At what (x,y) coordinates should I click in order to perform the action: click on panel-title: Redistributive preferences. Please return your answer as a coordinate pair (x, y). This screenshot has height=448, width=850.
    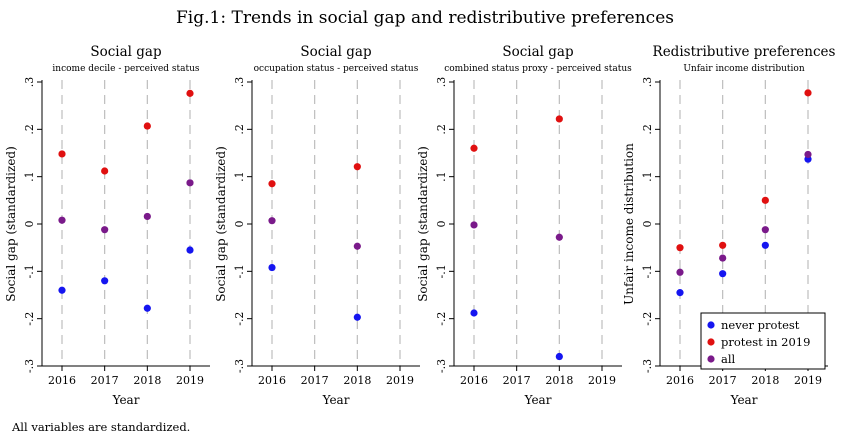
    Looking at the image, I should click on (744, 52).